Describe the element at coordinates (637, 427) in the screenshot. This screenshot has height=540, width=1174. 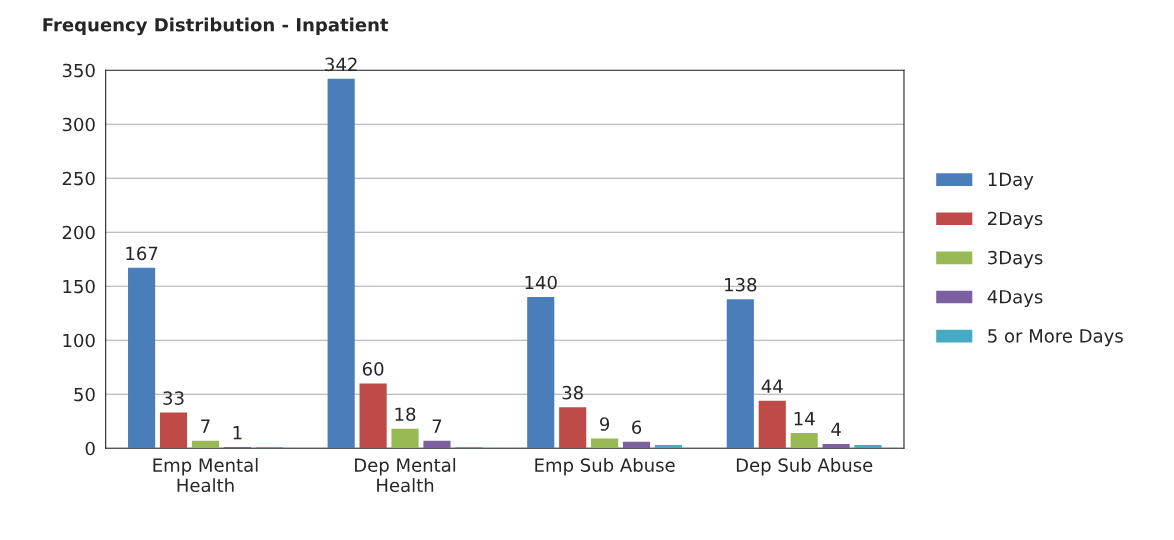
I see `data-label: 6` at that location.